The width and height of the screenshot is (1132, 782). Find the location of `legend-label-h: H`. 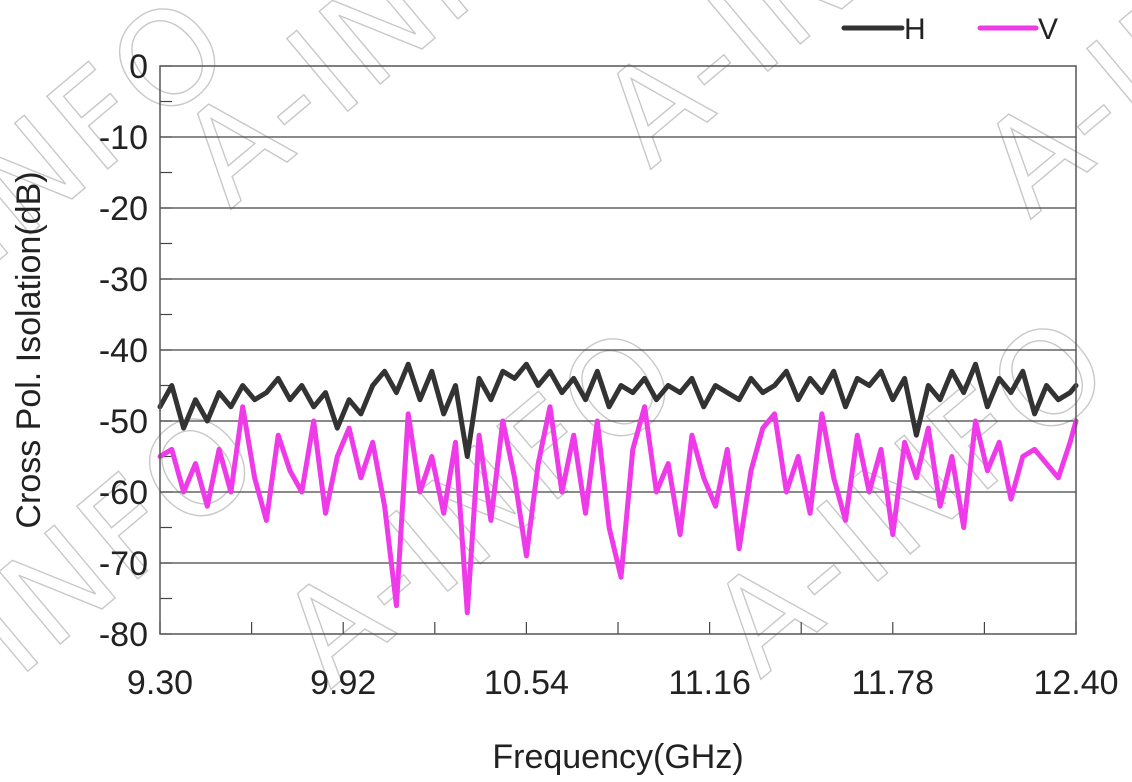

legend-label-h: H is located at coordinates (915, 29).